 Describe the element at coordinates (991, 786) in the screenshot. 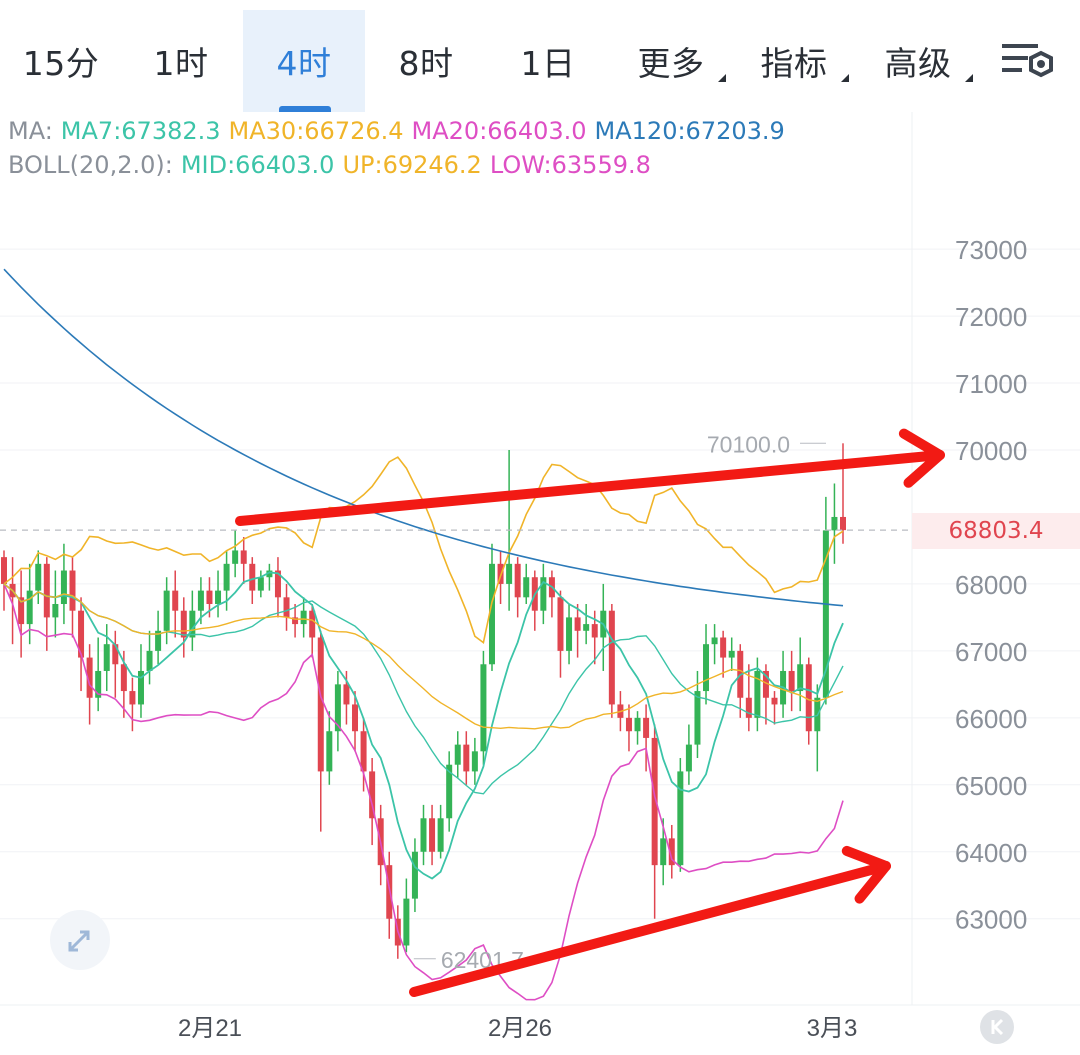

I see `y-tick-label: 65000` at that location.